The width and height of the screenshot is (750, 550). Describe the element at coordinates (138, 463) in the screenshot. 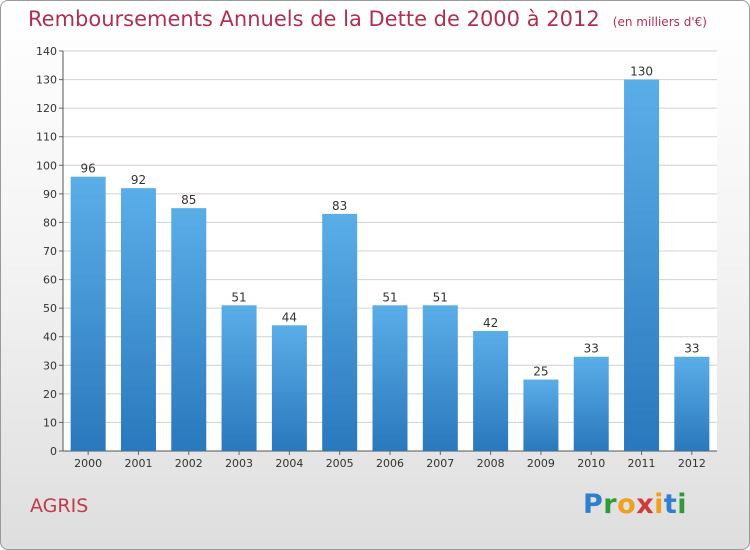

I see `x-tick-label: 2001` at that location.